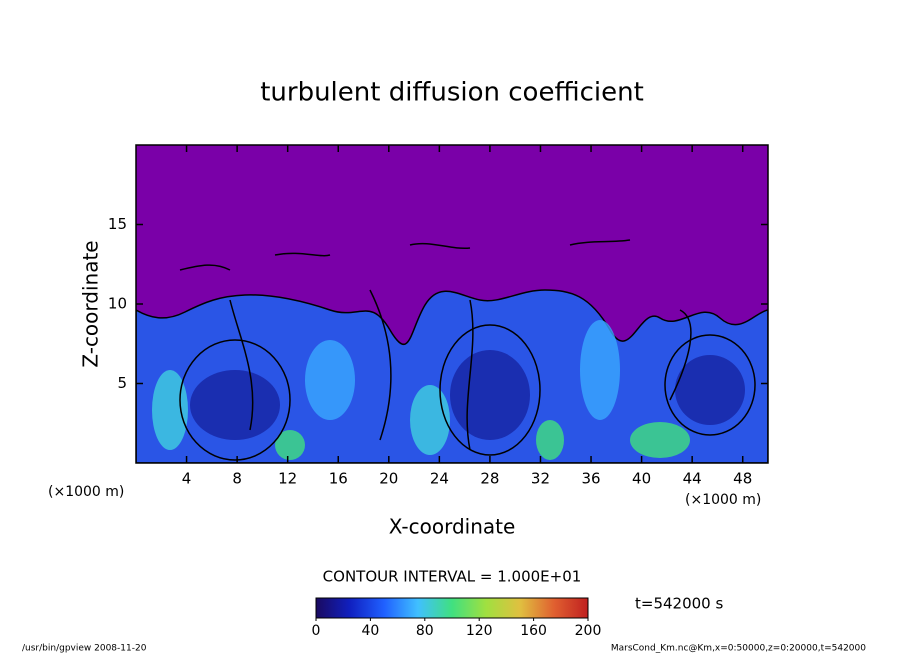 The image size is (904, 654). What do you see at coordinates (452, 527) in the screenshot?
I see `x-axis-label: X-coordinate` at bounding box center [452, 527].